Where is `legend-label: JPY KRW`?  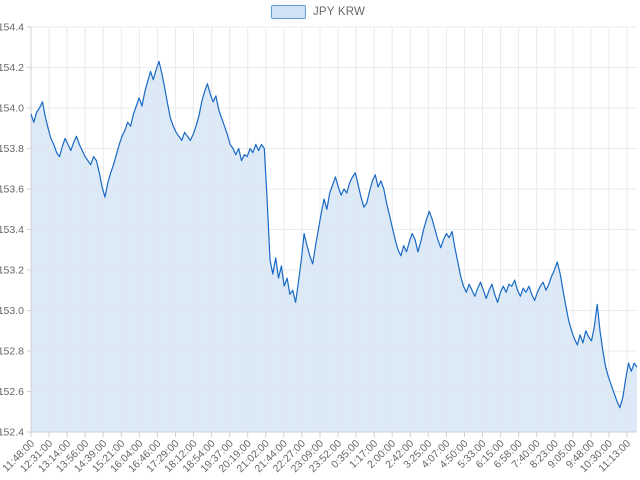
legend-label: JPY KRW is located at coordinates (339, 12).